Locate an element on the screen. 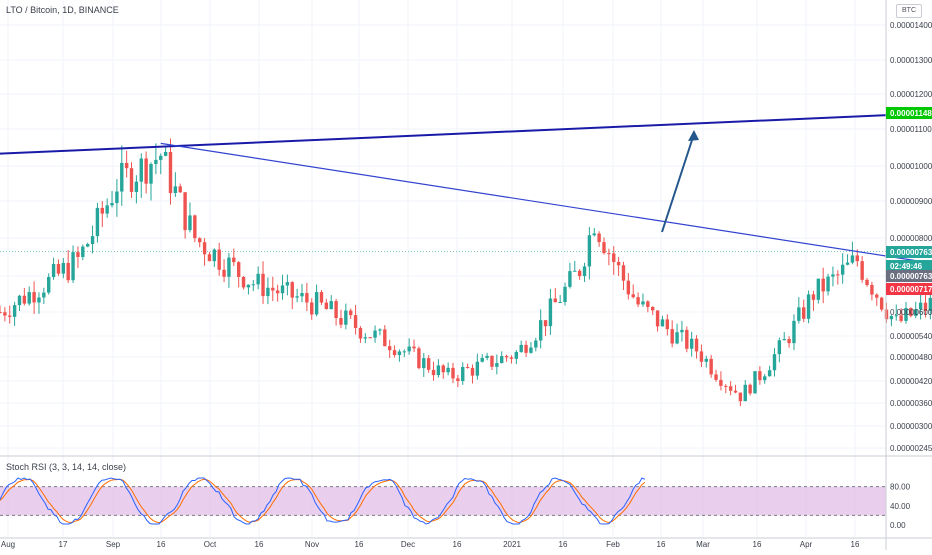 This screenshot has height=555, width=932. price-badge-label: 0.00000717 is located at coordinates (911, 289).